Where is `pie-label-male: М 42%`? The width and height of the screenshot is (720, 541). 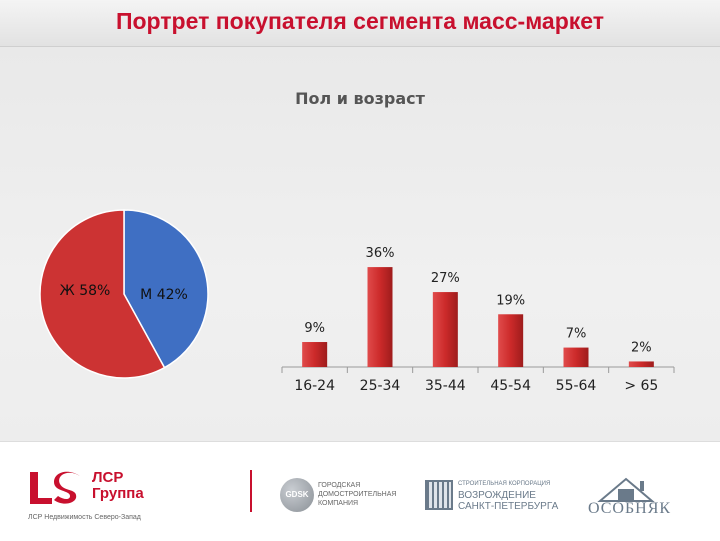 pie-label-male: М 42% is located at coordinates (164, 295).